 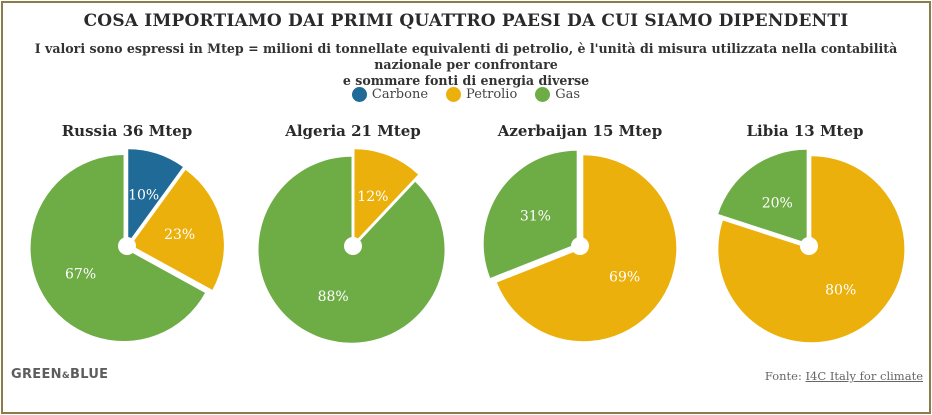 I want to click on legend-swatch-gas, so click(x=543, y=94).